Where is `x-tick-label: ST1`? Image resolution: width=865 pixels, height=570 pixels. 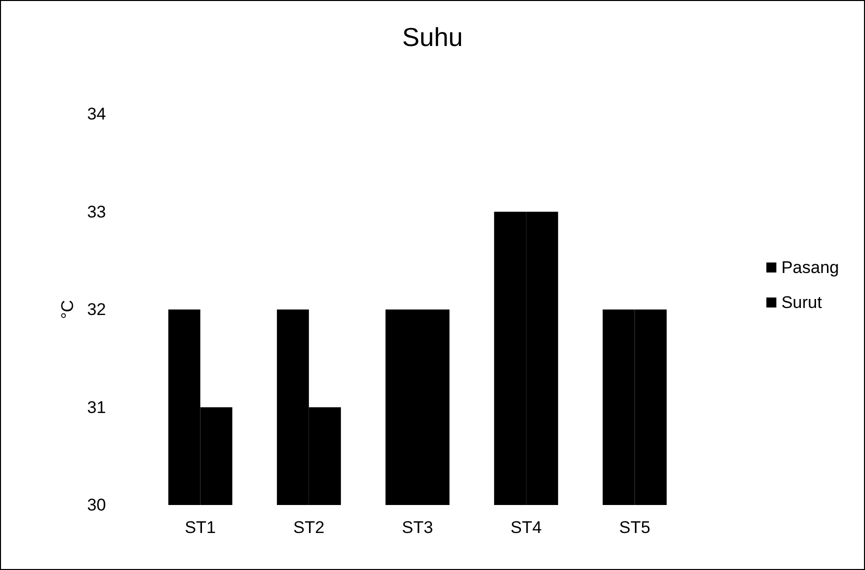 x-tick-label: ST1 is located at coordinates (200, 527).